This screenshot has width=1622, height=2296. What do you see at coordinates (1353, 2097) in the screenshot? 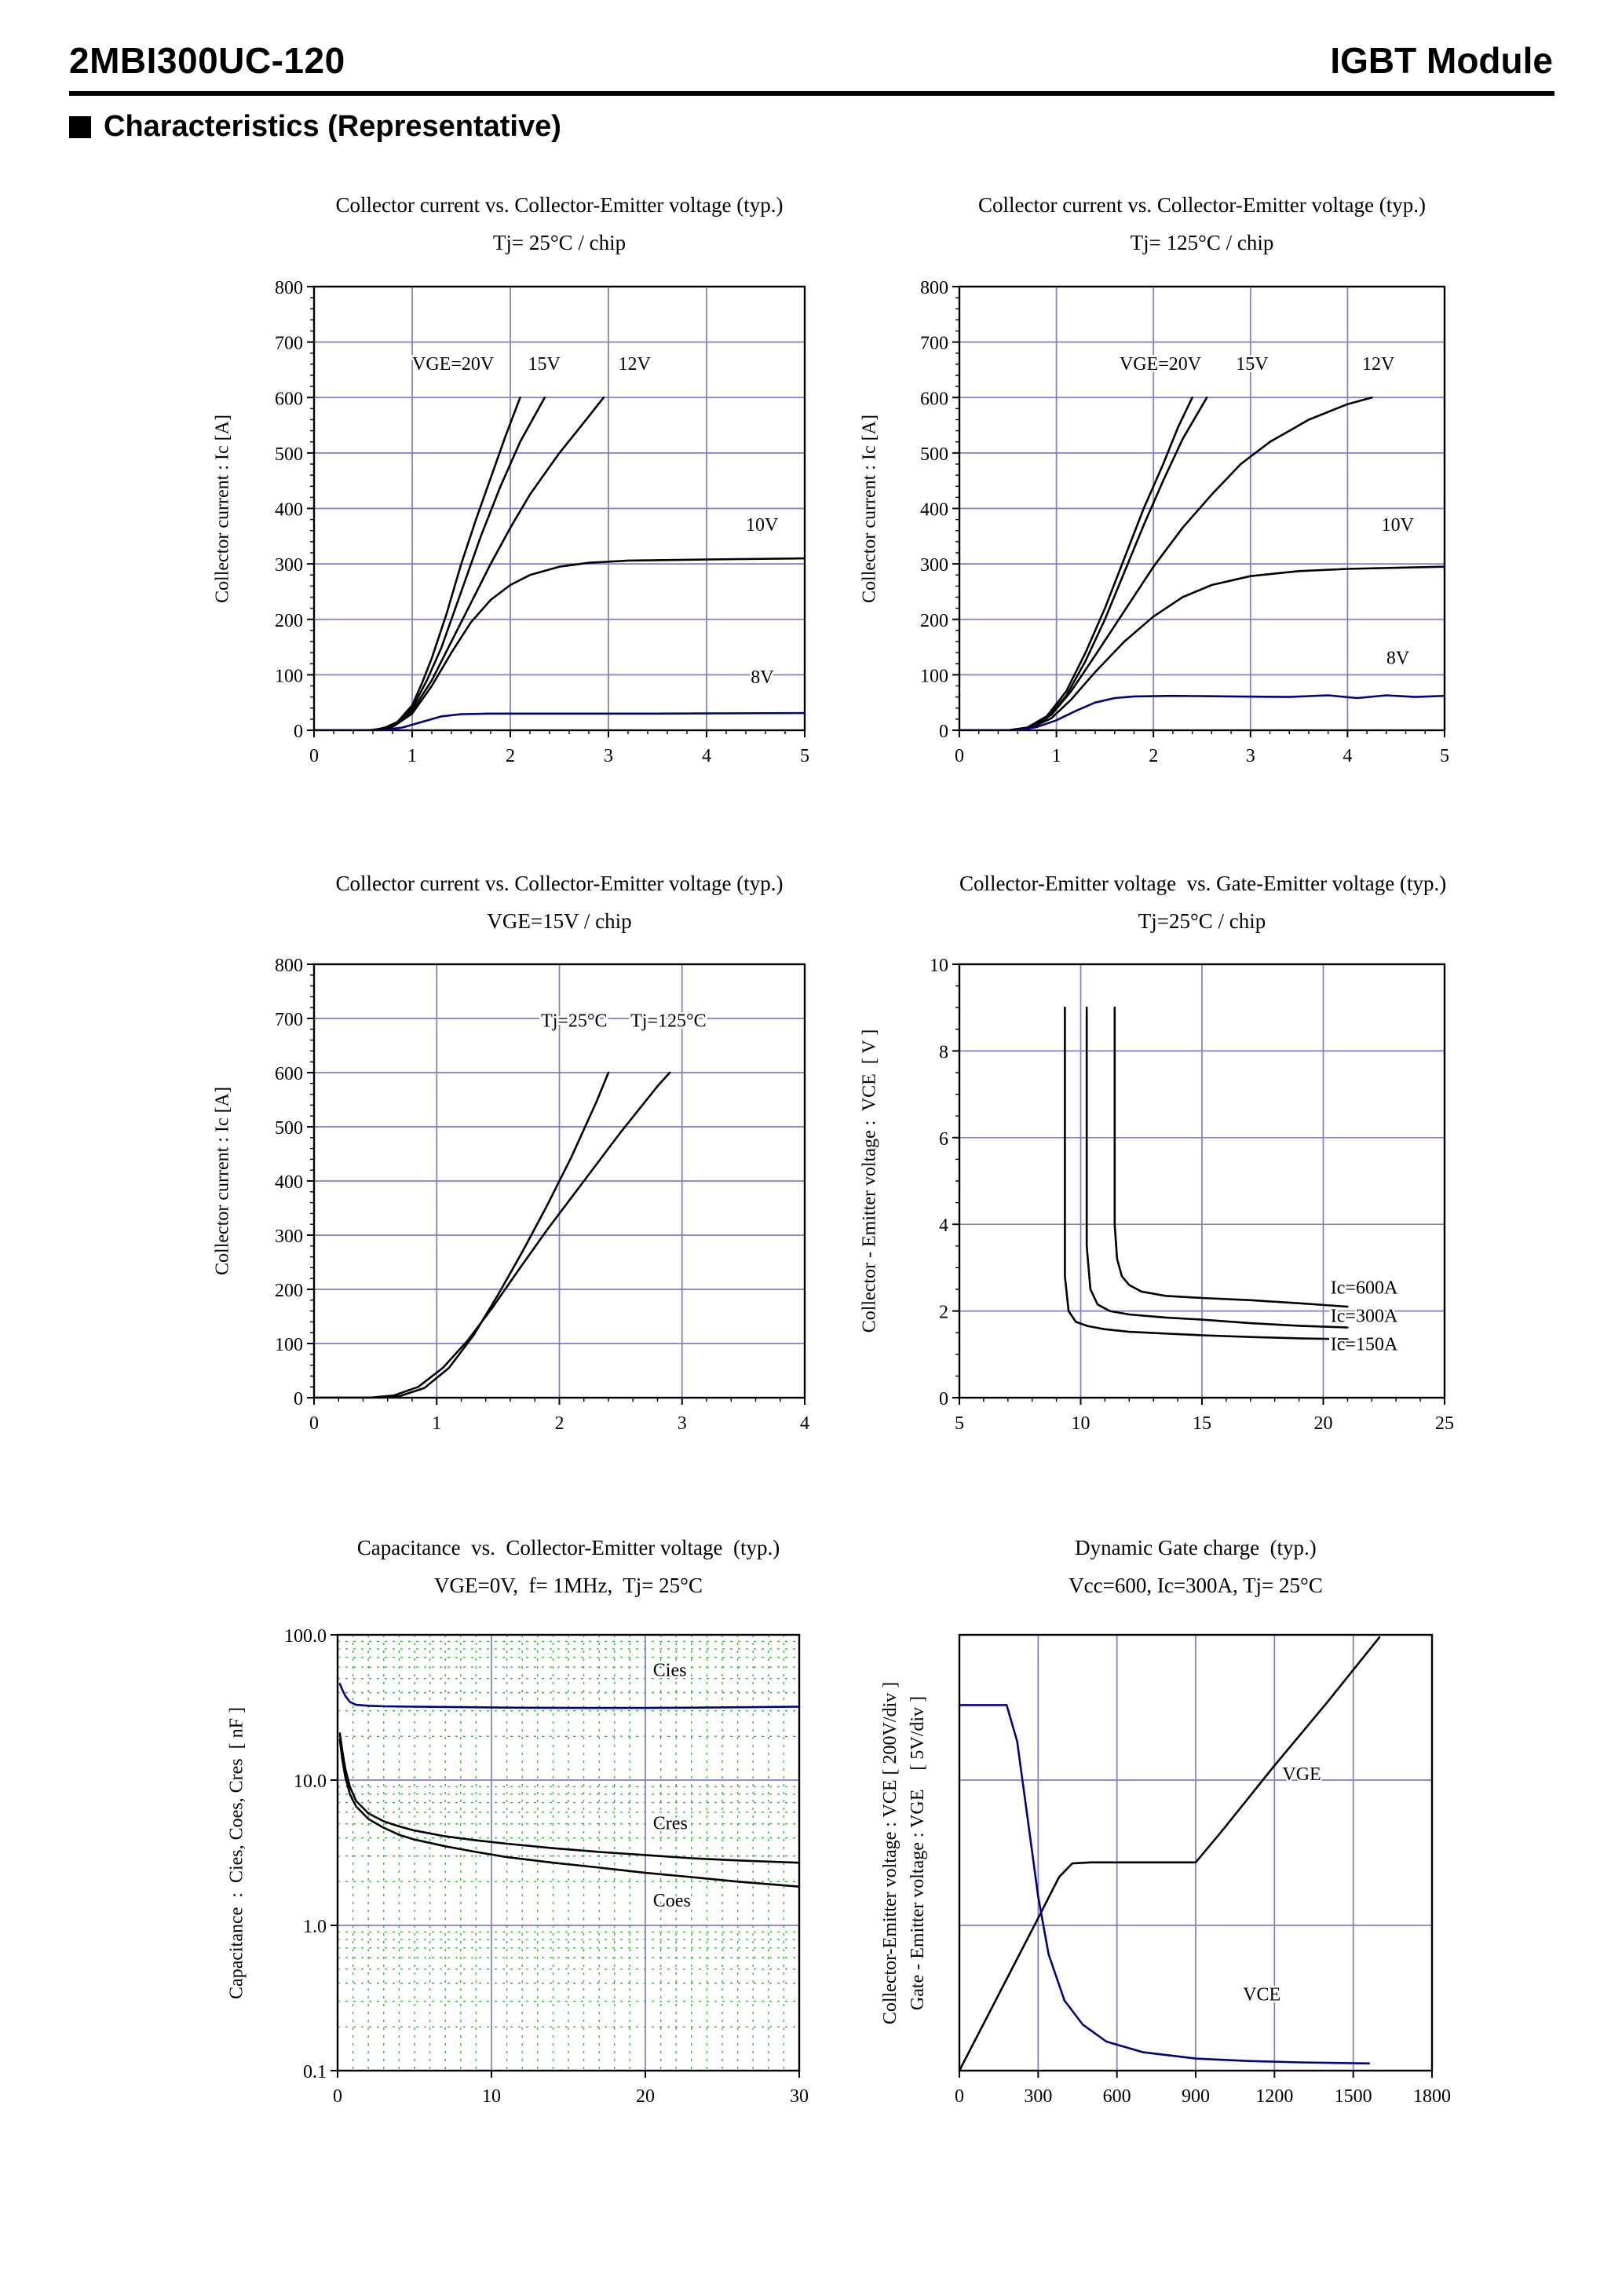
I see `x-tick-label: 1500` at bounding box center [1353, 2097].